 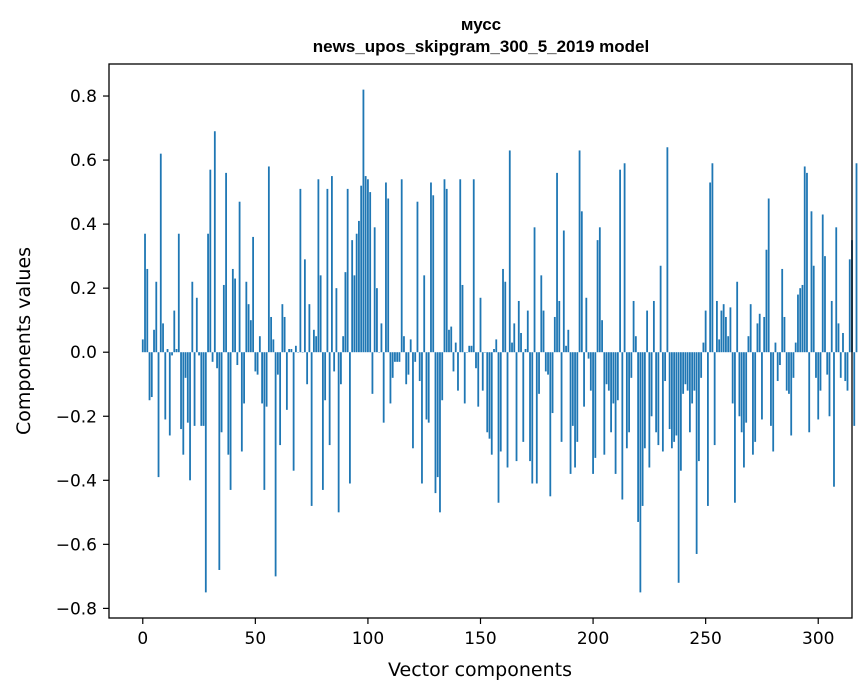 What do you see at coordinates (256, 639) in the screenshot?
I see `x-tick-label: 50` at bounding box center [256, 639].